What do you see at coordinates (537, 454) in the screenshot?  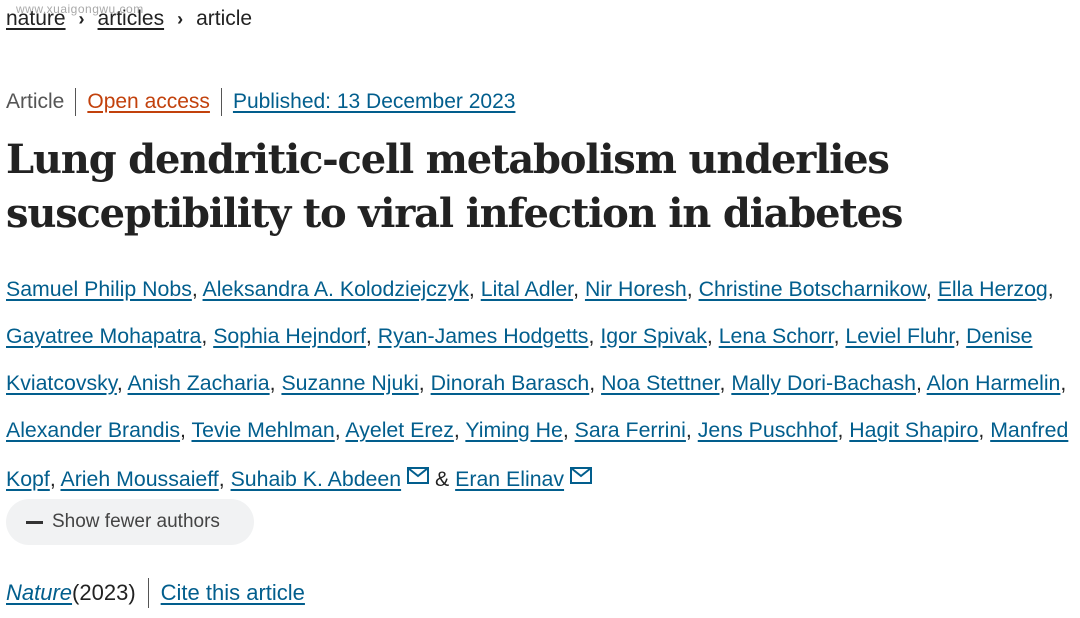 I see `author-link: Manfred Kopf` at bounding box center [537, 454].